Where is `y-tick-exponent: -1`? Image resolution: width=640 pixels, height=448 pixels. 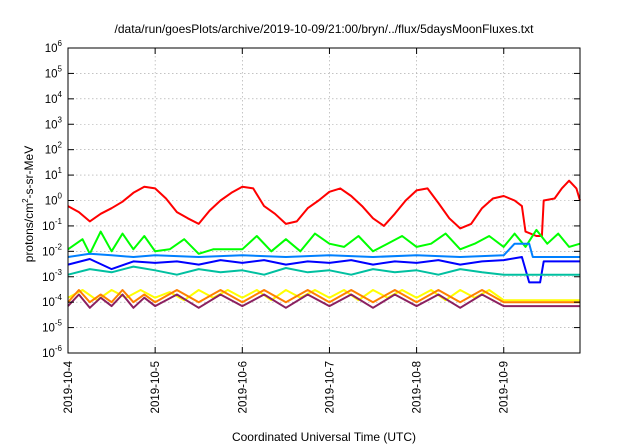 y-tick-exponent: -1 is located at coordinates (59, 221).